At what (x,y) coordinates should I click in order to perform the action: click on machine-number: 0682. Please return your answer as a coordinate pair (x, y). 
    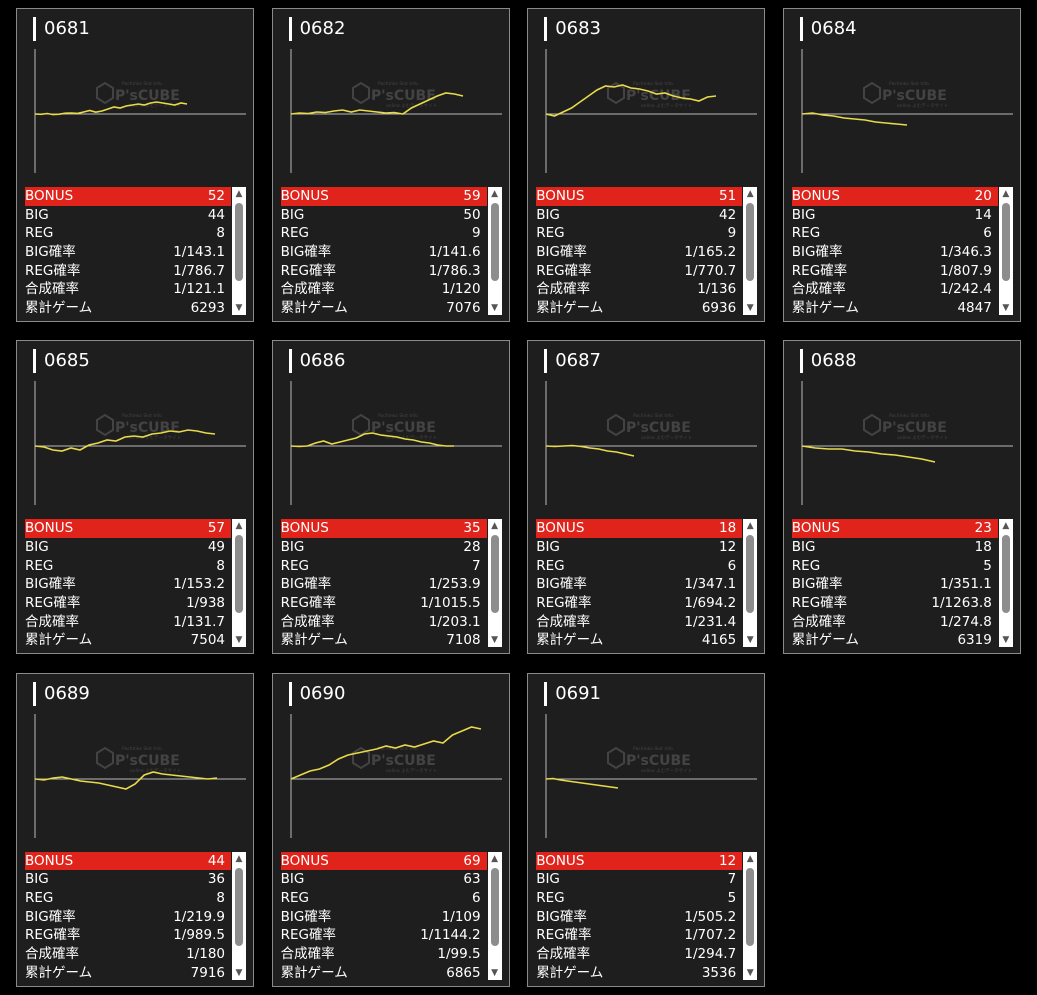
    Looking at the image, I should click on (316, 29).